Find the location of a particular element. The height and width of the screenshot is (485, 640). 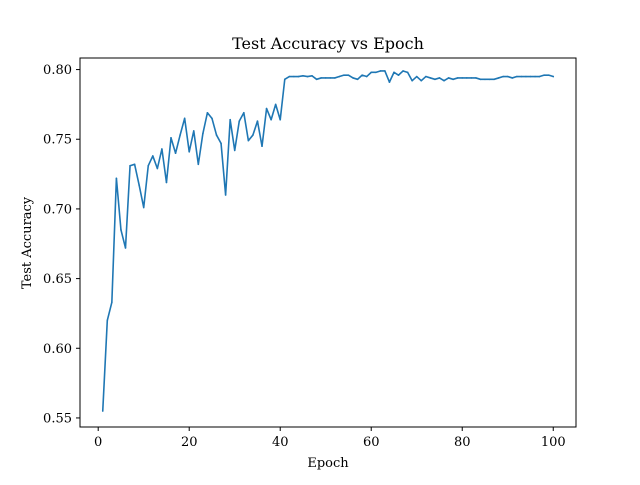

x-tick-label: 0 is located at coordinates (98, 442).